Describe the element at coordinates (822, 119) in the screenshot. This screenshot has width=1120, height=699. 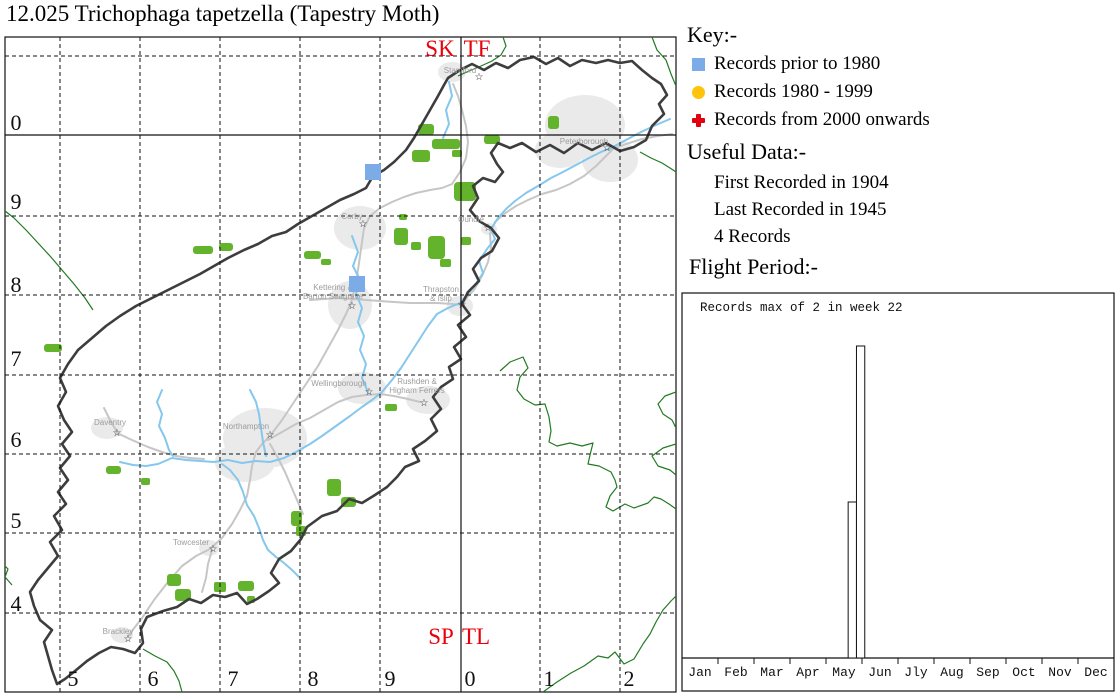
I see `key-item-label: Records from 2000 onwards` at that location.